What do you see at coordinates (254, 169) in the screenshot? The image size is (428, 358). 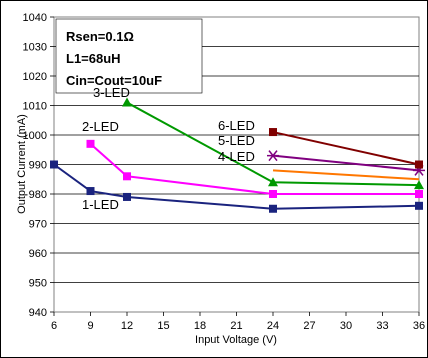 I see `series-line-2-led` at bounding box center [254, 169].